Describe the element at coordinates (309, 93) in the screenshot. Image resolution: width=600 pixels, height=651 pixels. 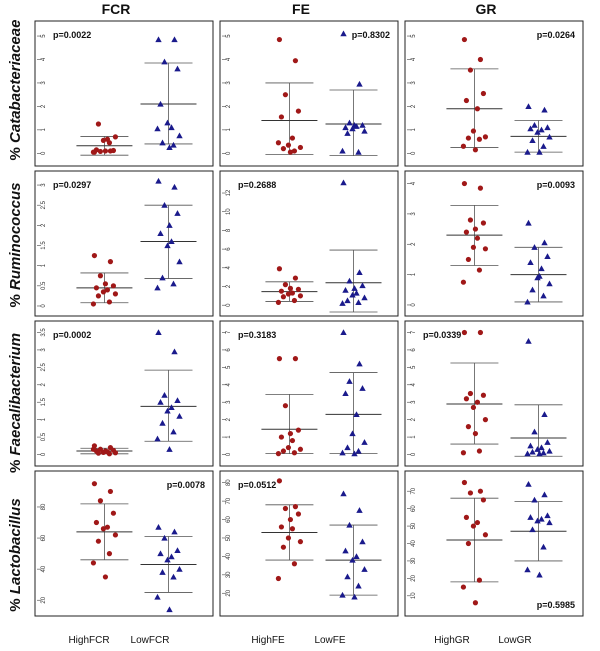
I see `panel-0-1: 0 1 2 3 4 5 p=0.8302` at that location.